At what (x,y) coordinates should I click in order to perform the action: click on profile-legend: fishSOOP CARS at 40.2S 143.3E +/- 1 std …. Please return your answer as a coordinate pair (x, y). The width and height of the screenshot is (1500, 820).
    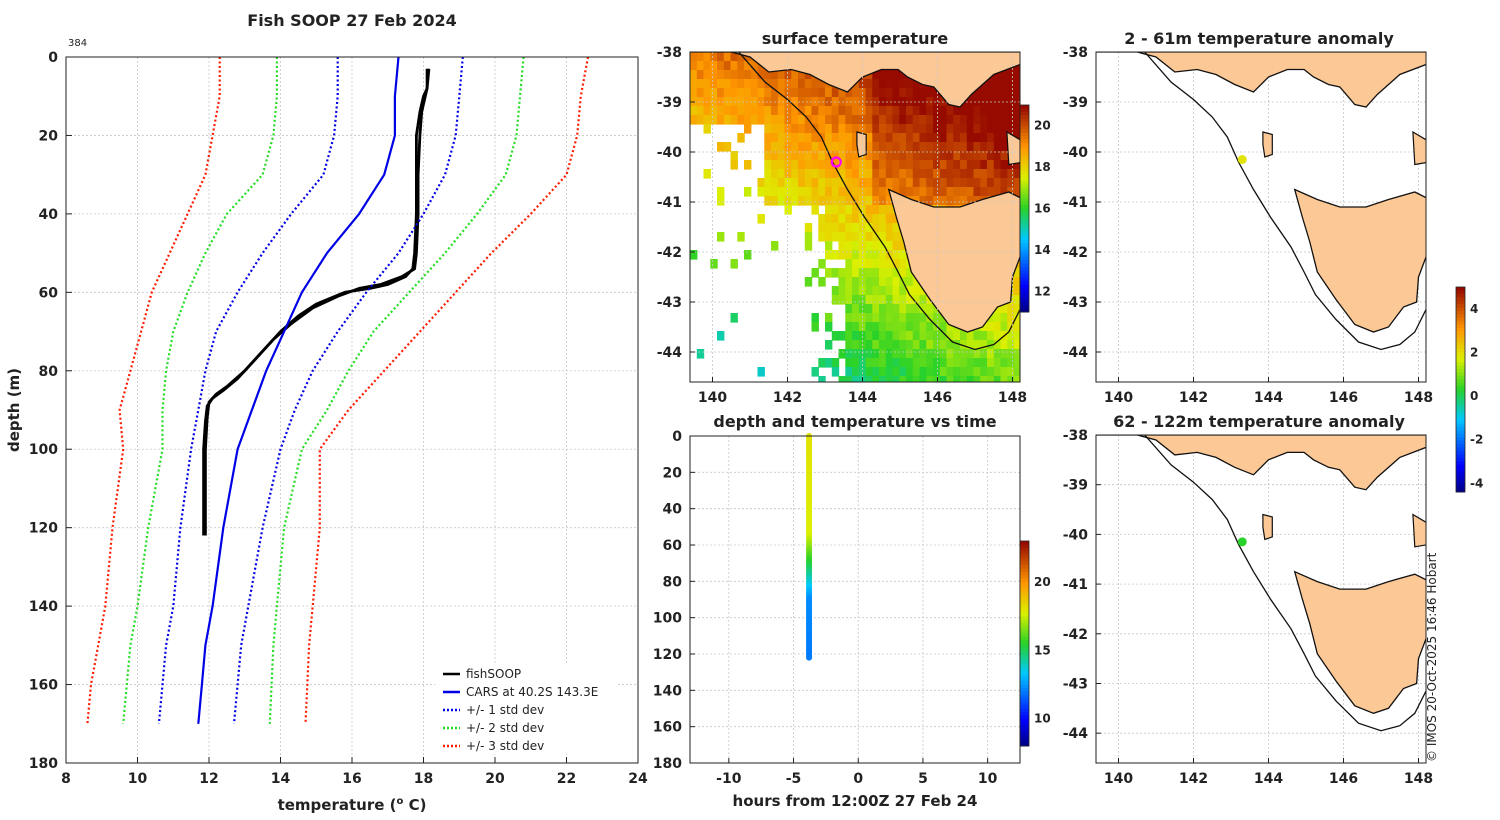
    Looking at the image, I should click on (526, 709).